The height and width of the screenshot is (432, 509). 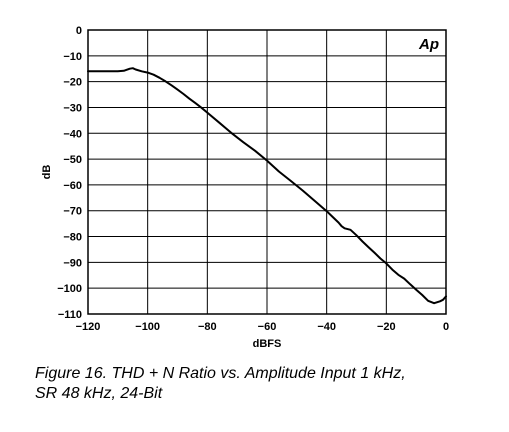 I want to click on y-tick-label: −20, so click(x=72, y=83).